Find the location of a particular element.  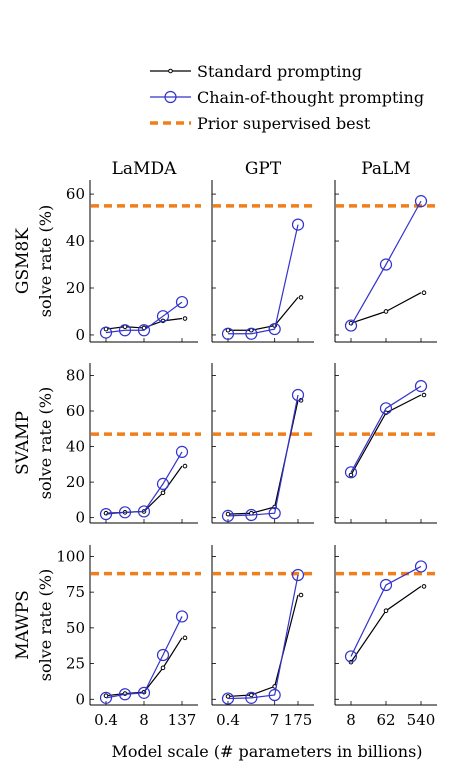

panel-gsm8k-gpt is located at coordinates (264, 261).